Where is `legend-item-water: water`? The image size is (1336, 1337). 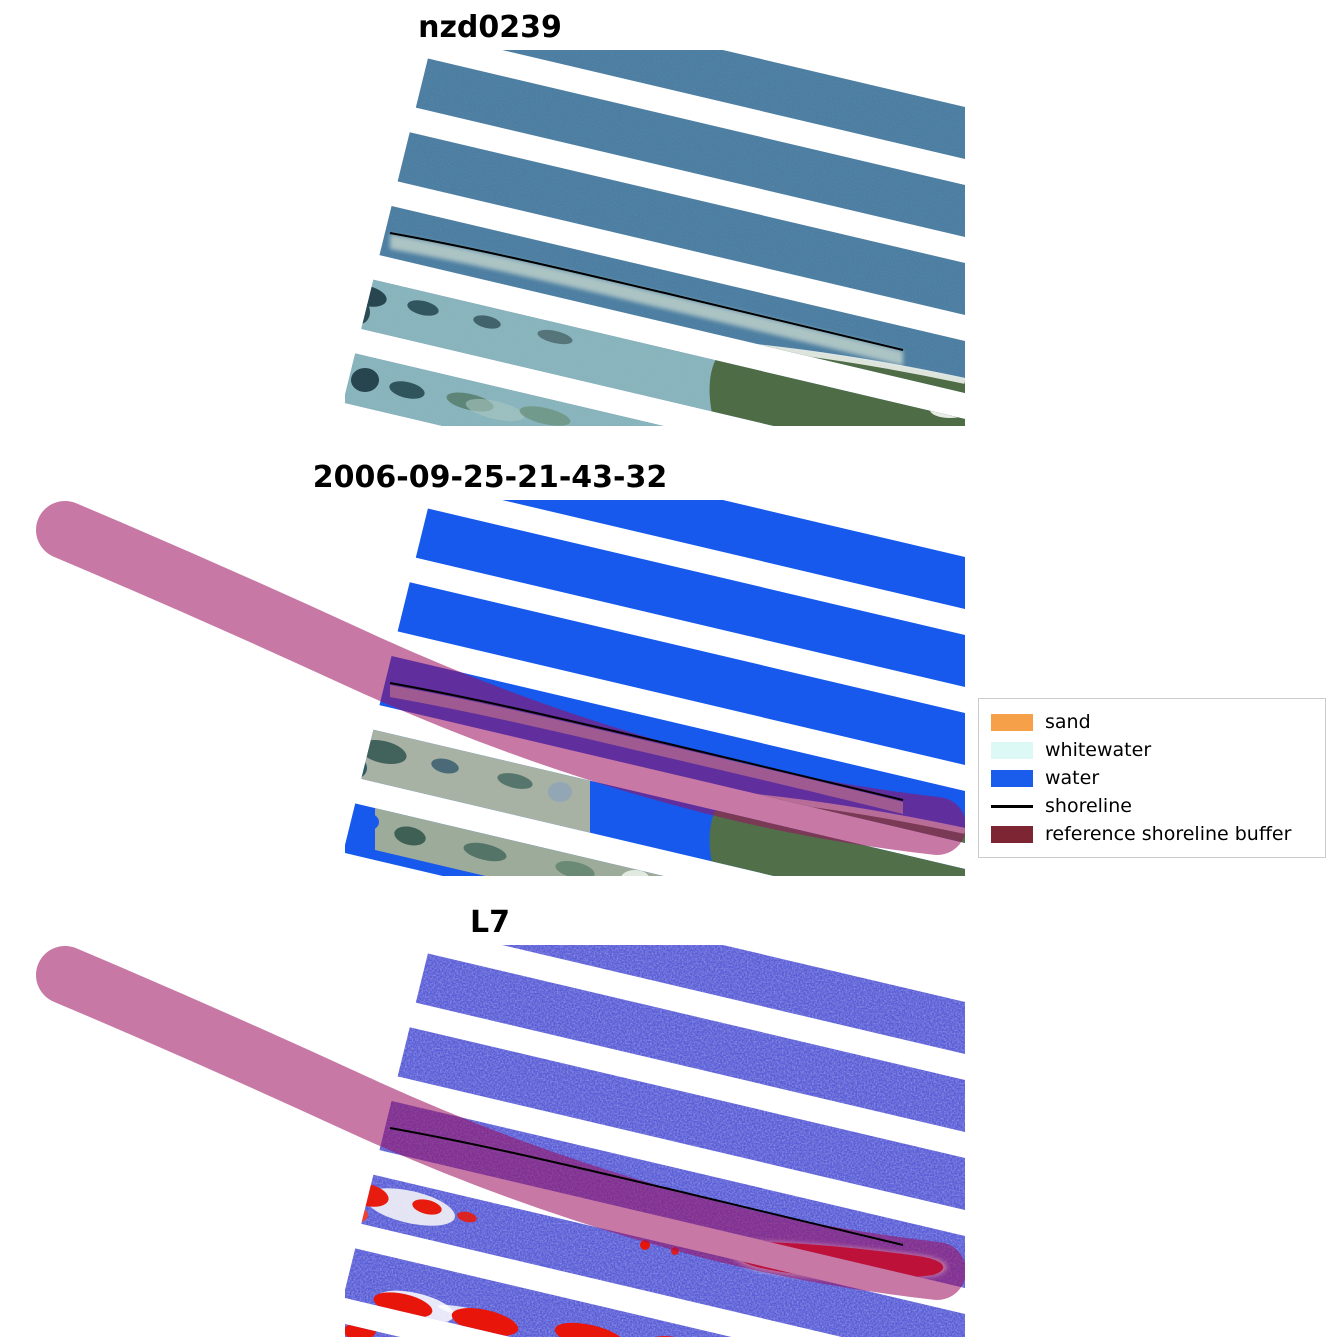 legend-item-water: water is located at coordinates (1152, 778).